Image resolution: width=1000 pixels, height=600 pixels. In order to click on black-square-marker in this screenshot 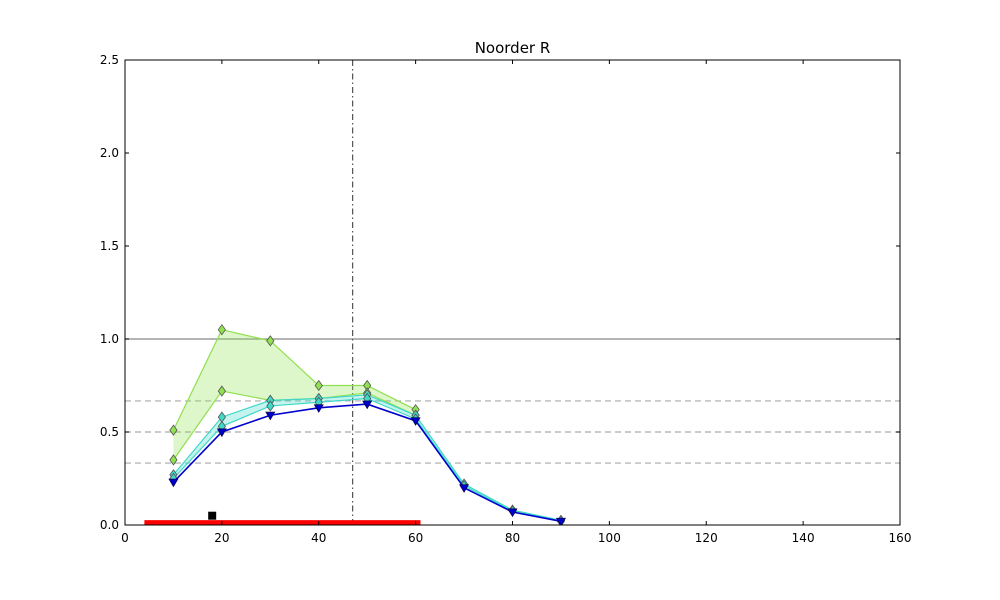, I will do `click(212, 515)`.